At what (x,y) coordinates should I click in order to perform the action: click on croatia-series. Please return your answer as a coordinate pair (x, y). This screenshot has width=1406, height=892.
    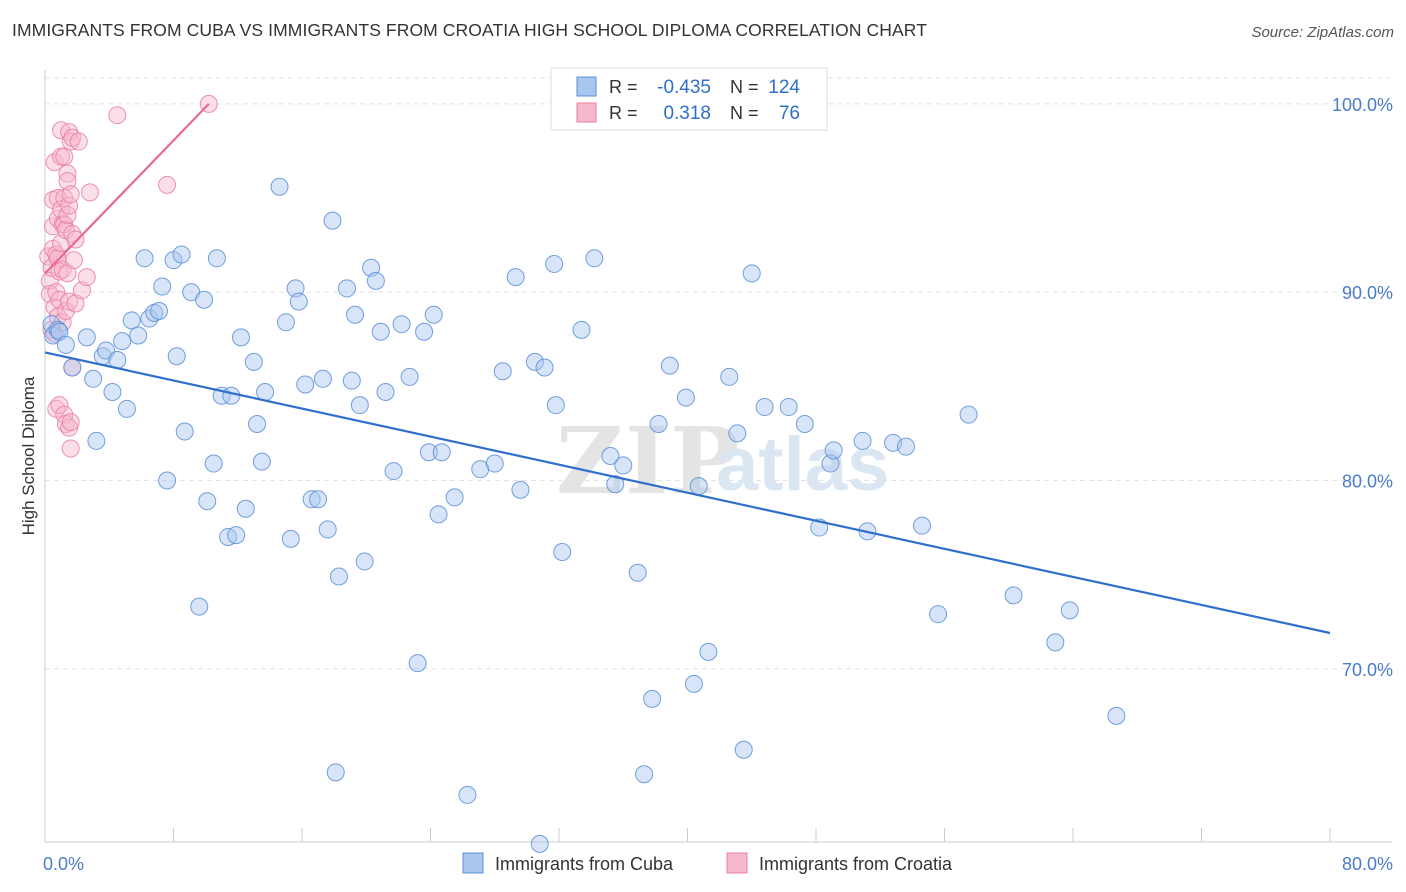
    Looking at the image, I should click on (128, 276).